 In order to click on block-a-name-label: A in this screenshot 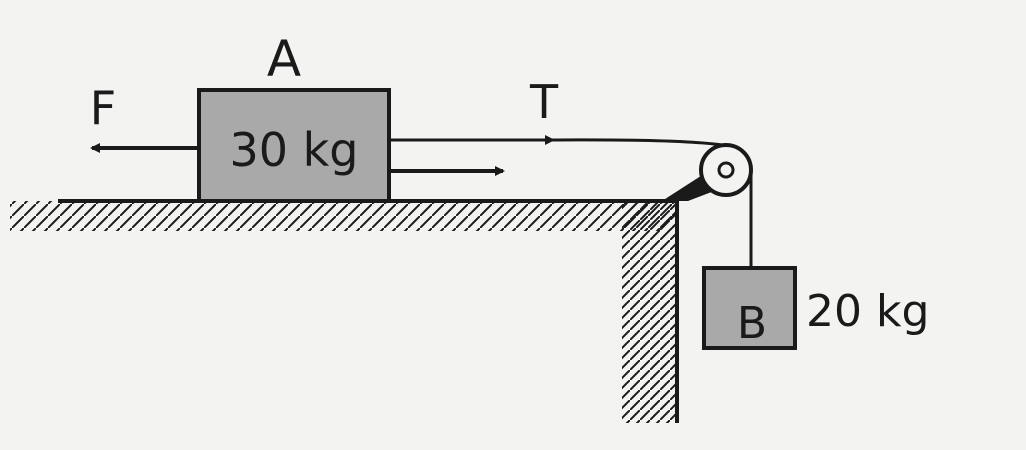, I will do `click(284, 59)`.